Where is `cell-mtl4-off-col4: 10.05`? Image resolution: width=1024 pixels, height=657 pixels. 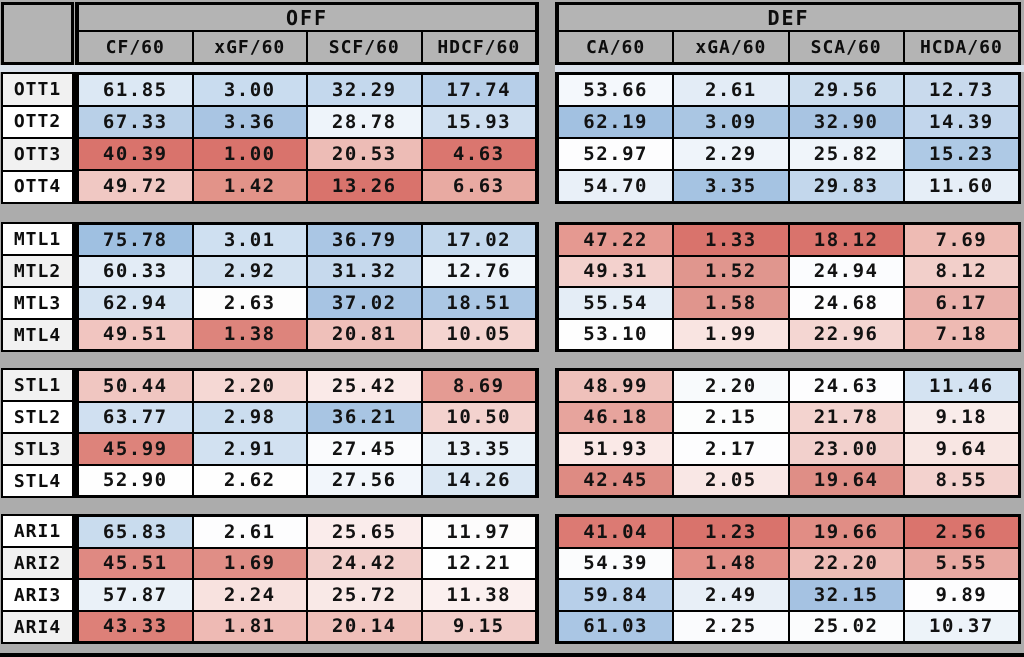
cell-mtl4-off-col4: 10.05 is located at coordinates (478, 334).